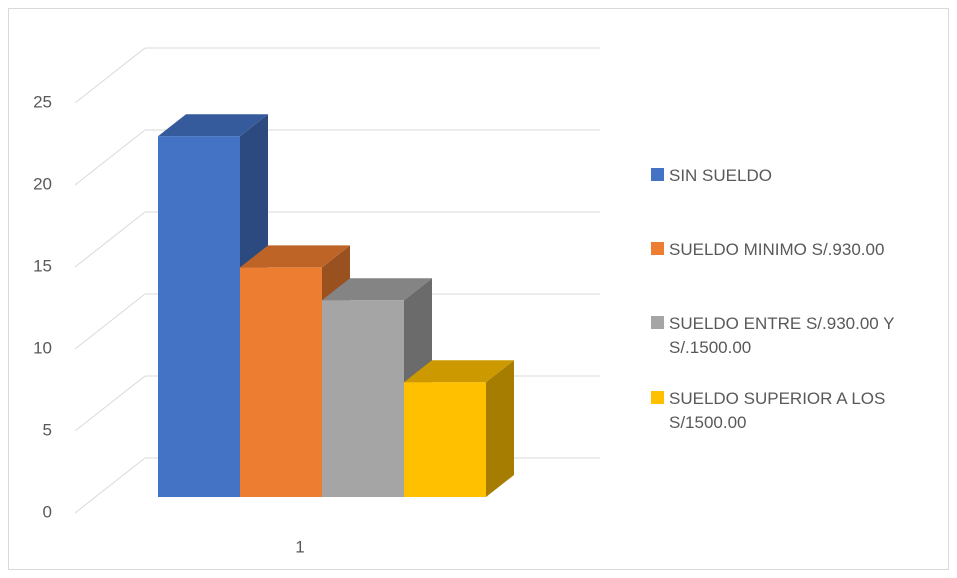  Describe the element at coordinates (42, 183) in the screenshot. I see `y-tick-label: 20` at that location.